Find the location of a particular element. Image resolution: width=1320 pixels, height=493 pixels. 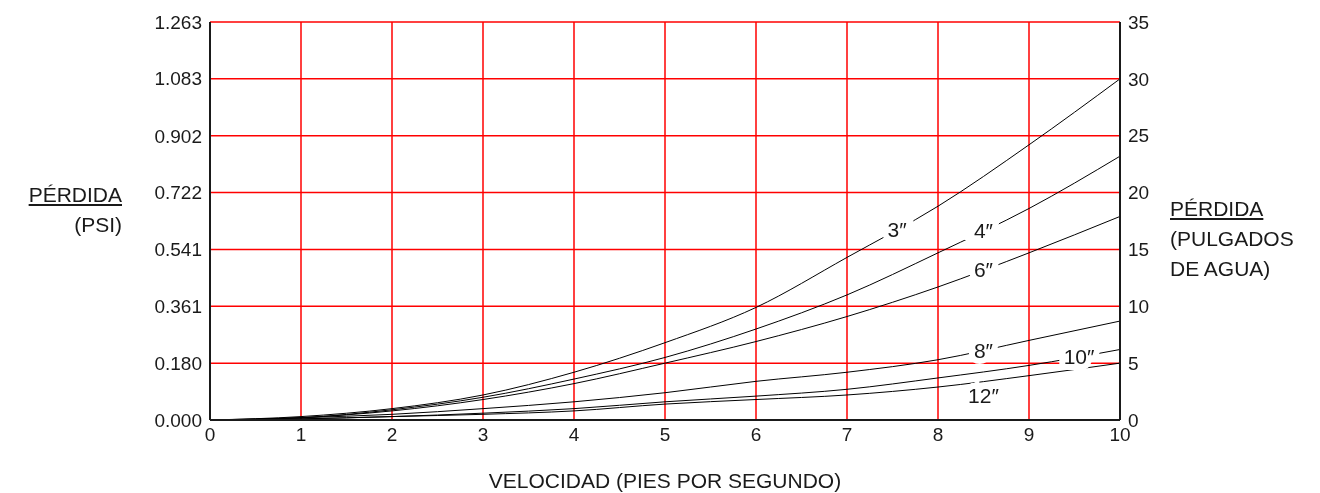

y2-tick-label: 35 is located at coordinates (1139, 22).